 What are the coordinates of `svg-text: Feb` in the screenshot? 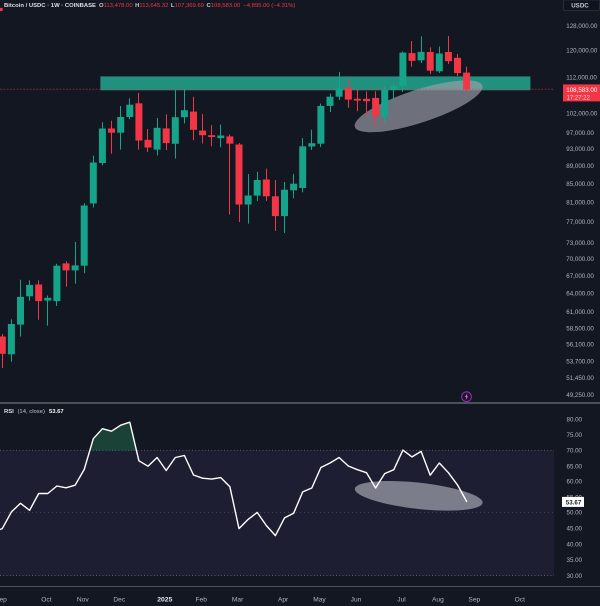 It's located at (202, 599).